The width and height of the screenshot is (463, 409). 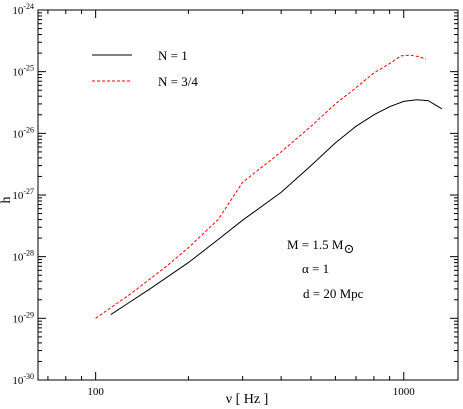 What do you see at coordinates (23, 379) in the screenshot?
I see `y-tick-label: 10-30` at bounding box center [23, 379].